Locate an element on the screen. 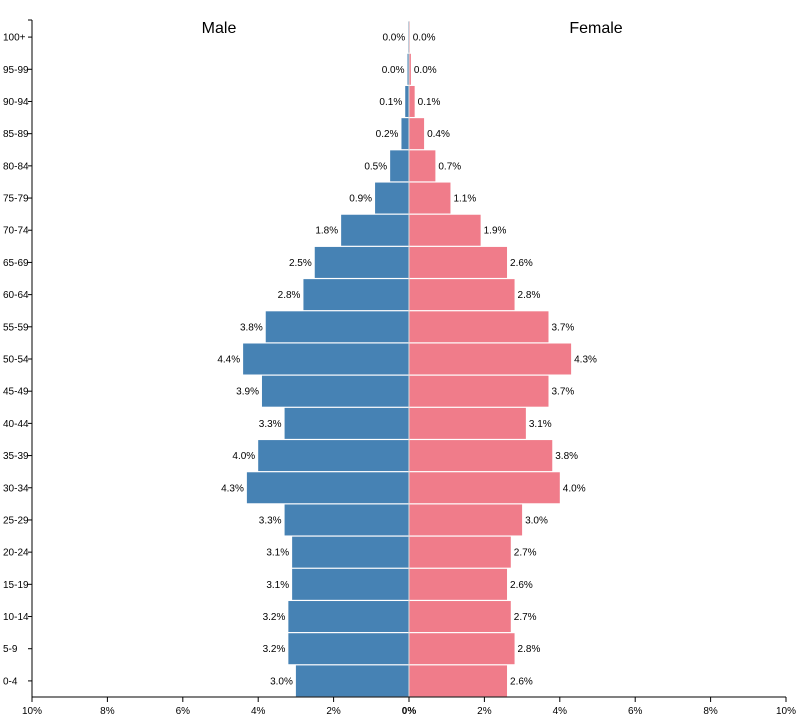 The width and height of the screenshot is (801, 721). age-group-label: 80-84 is located at coordinates (16, 166).